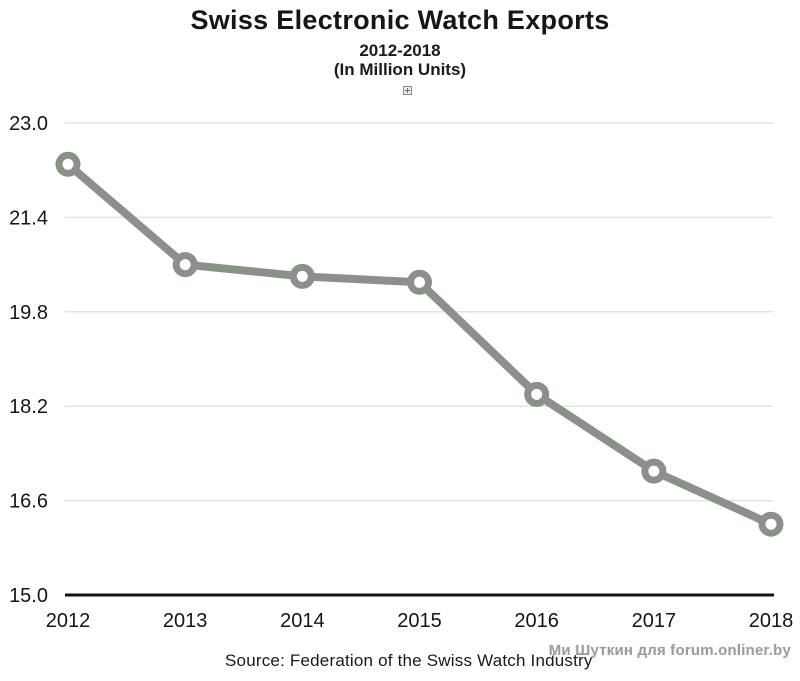 This screenshot has height=681, width=800. Describe the element at coordinates (669, 650) in the screenshot. I see `watermark-text: Ми Шуткин для forum.onliner.by` at that location.